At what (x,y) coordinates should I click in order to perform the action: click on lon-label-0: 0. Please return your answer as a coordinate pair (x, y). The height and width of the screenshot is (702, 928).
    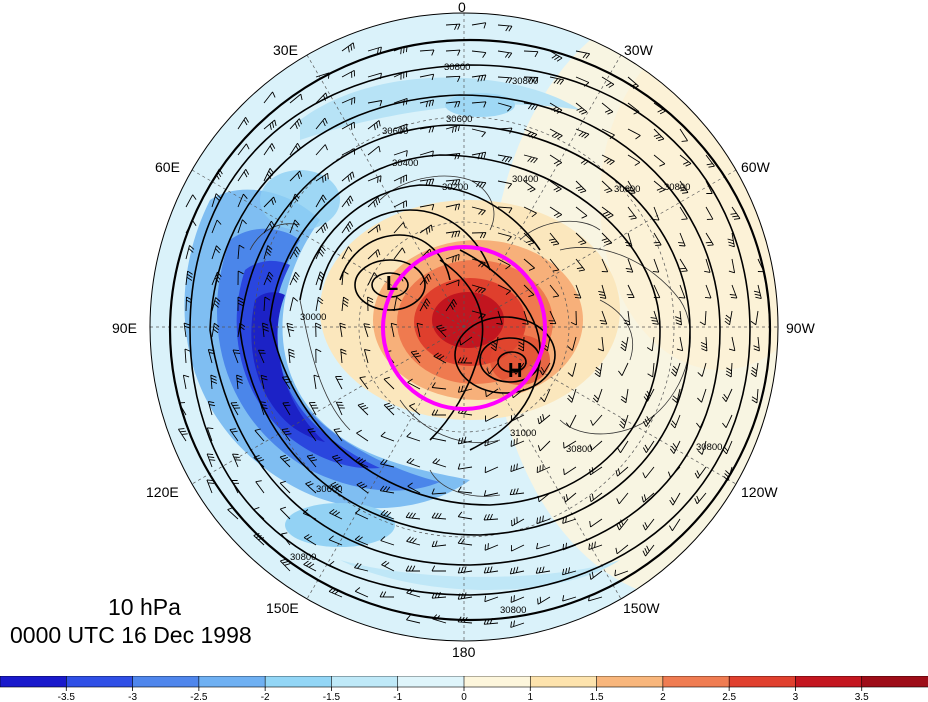
    Looking at the image, I should click on (462, 7).